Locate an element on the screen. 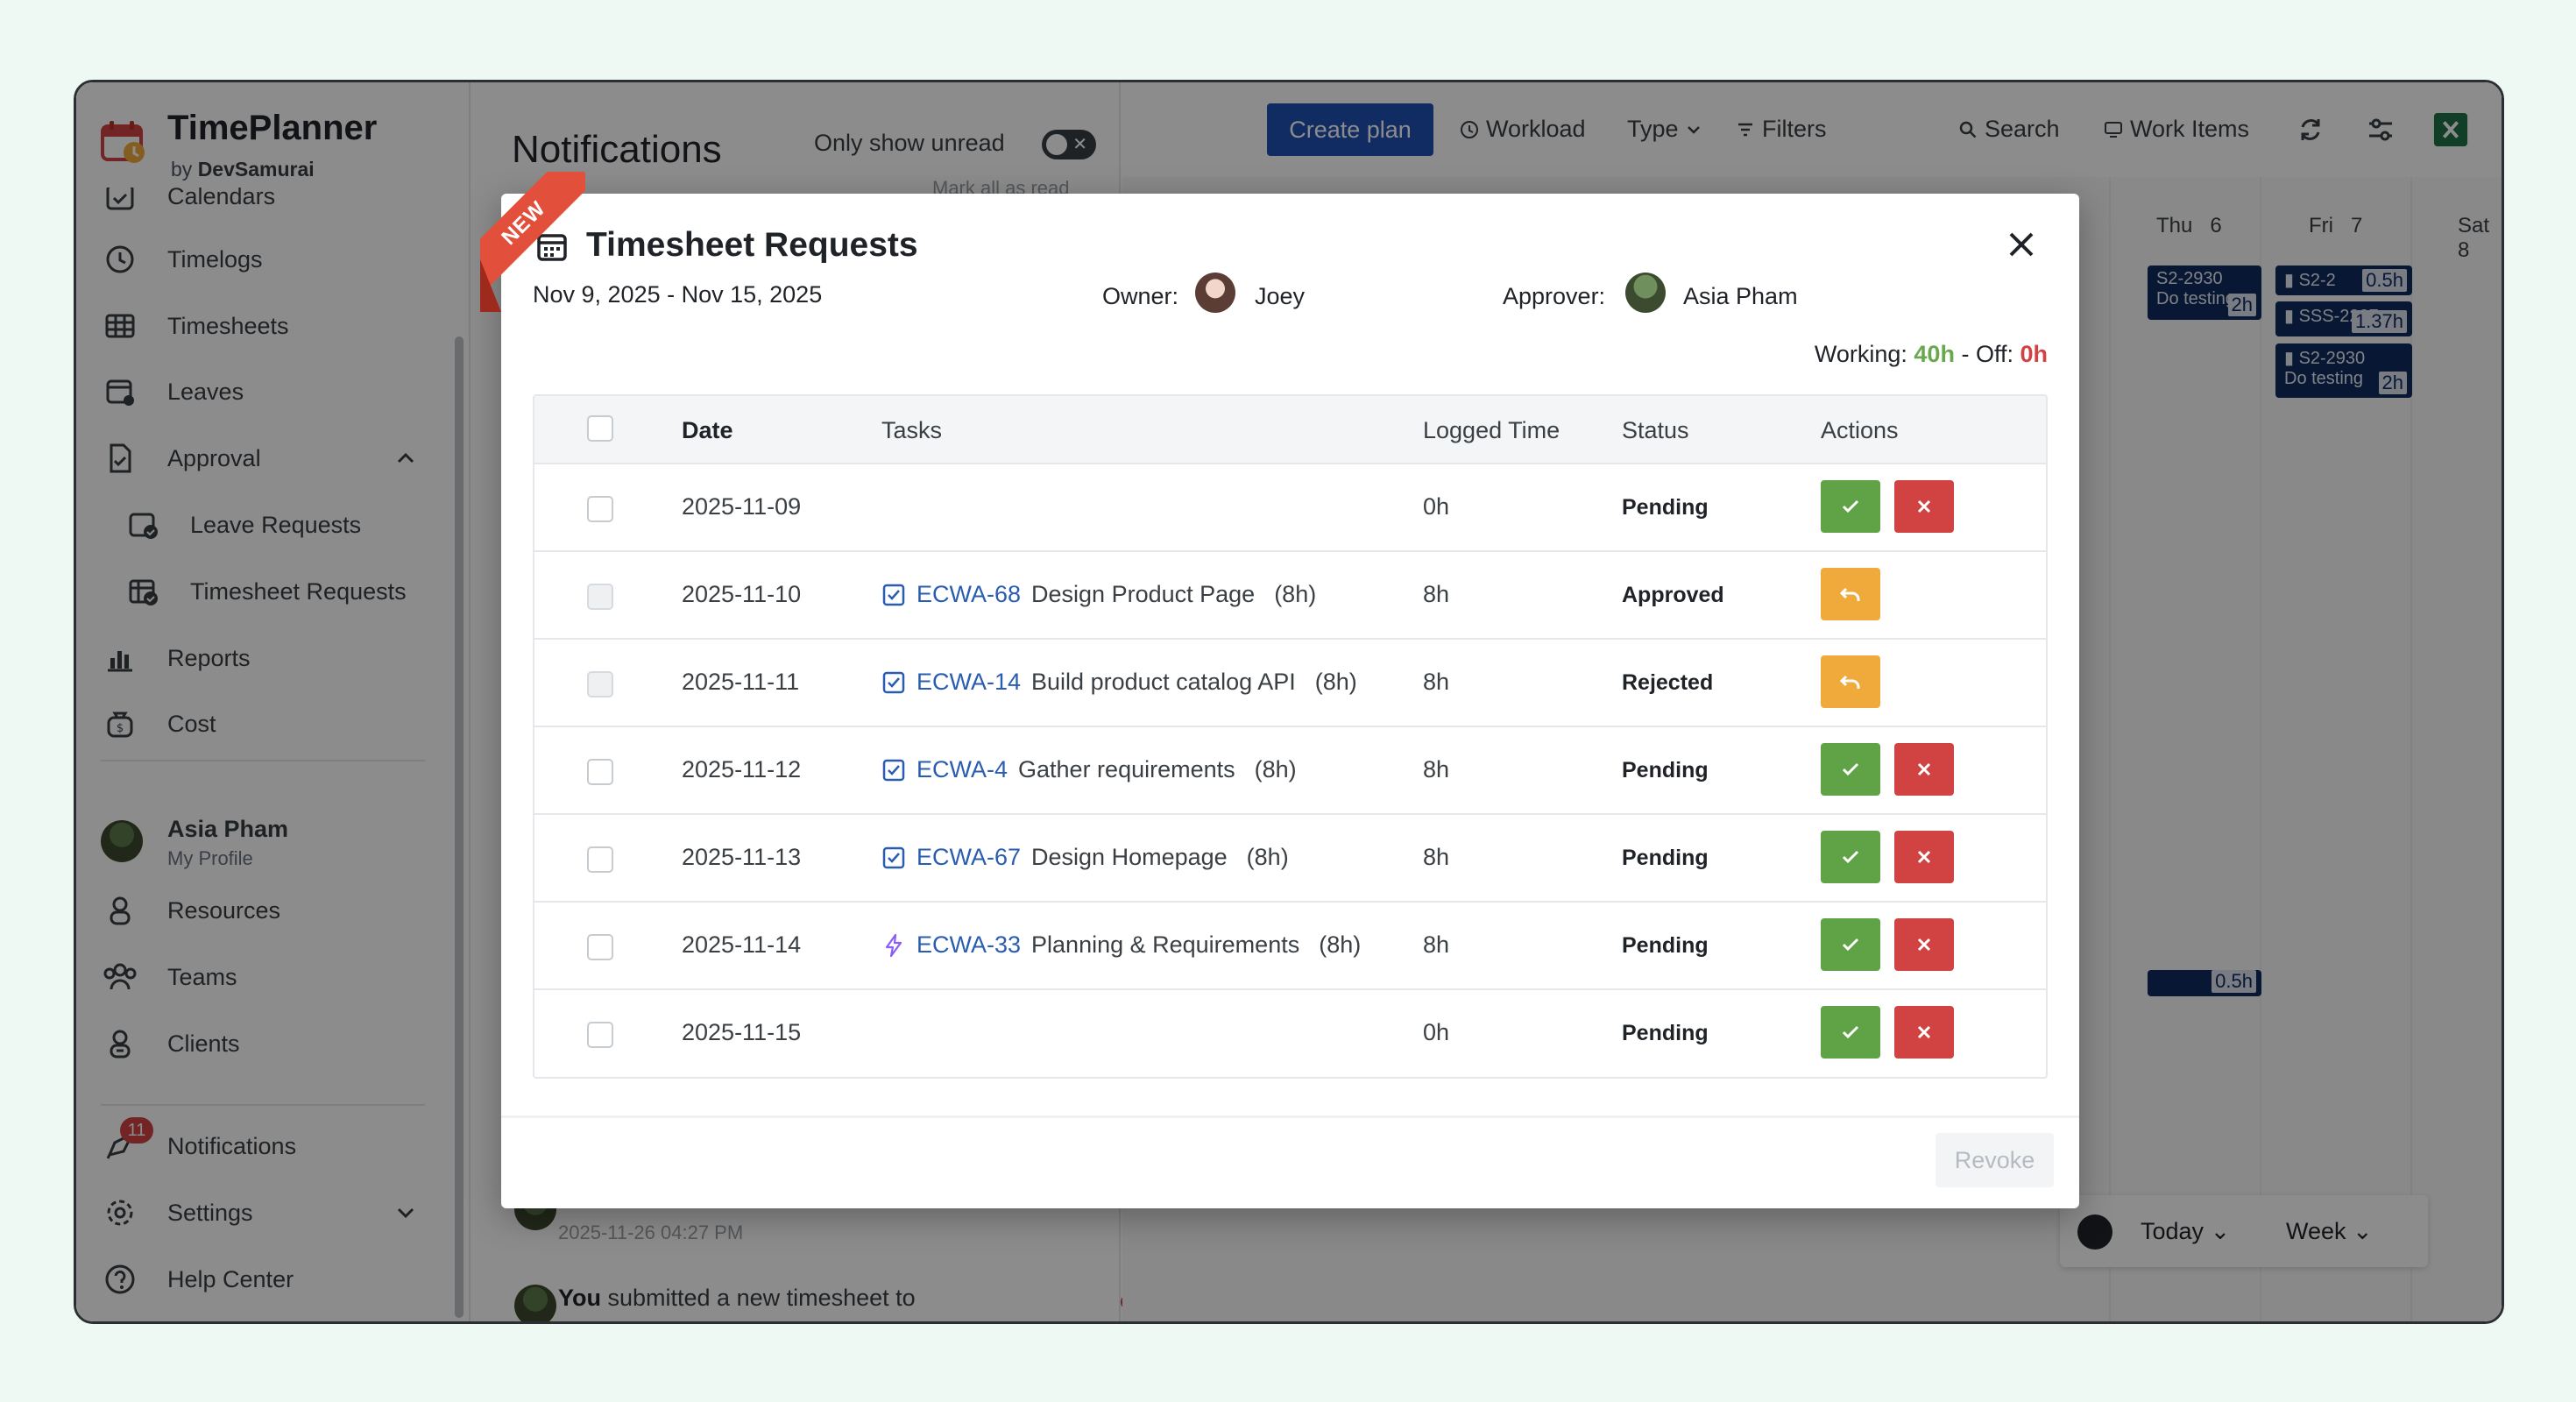  calendar-event: ▮ S2-2930 Do testing 2h is located at coordinates (2343, 371).